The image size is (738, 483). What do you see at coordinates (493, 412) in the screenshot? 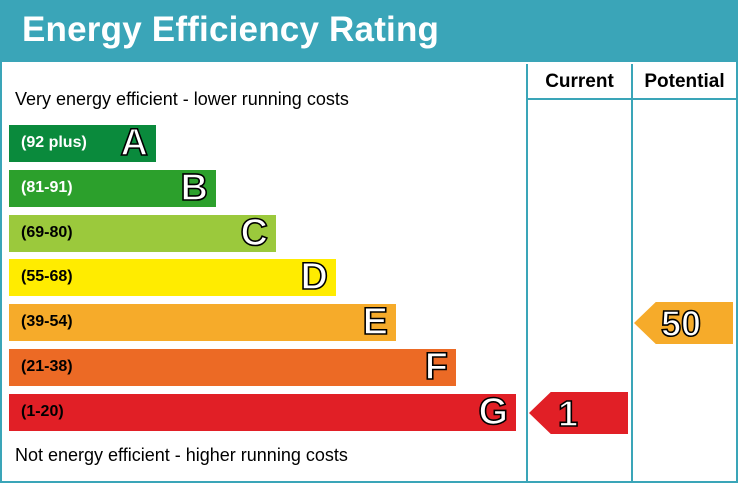
I see `band-letter-label: G` at bounding box center [493, 412].